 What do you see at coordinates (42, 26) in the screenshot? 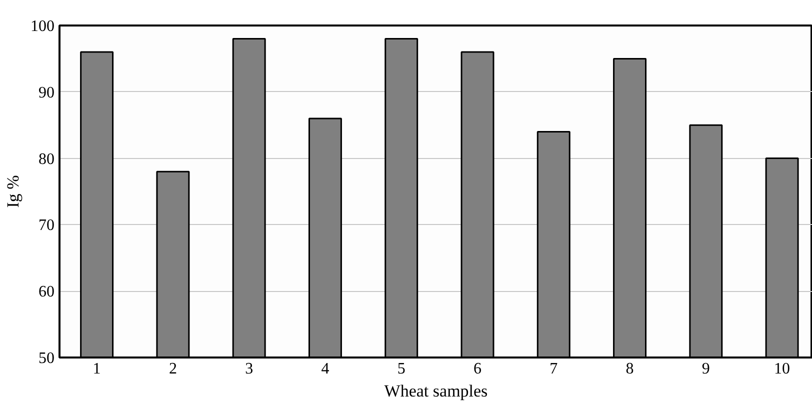
I see `y-tick-label: 100` at bounding box center [42, 26].